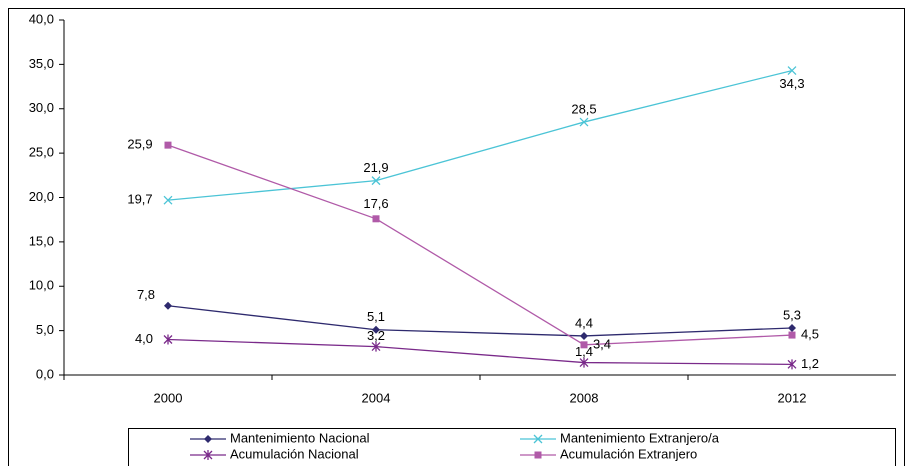 Image resolution: width=906 pixels, height=466 pixels. I want to click on y-tick-label: 0,0, so click(45, 373).